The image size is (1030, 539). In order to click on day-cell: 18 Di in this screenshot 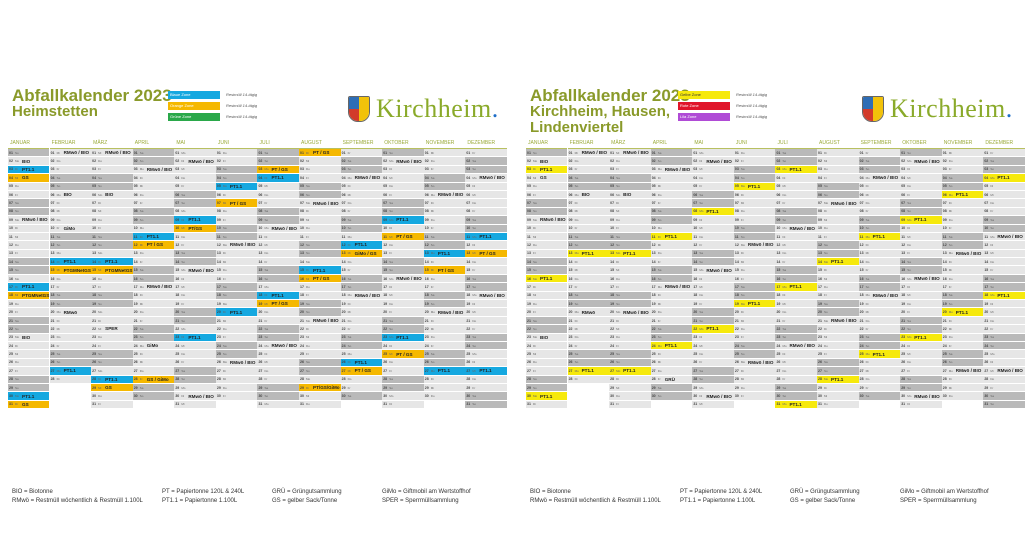, I will do `click(796, 296)`.